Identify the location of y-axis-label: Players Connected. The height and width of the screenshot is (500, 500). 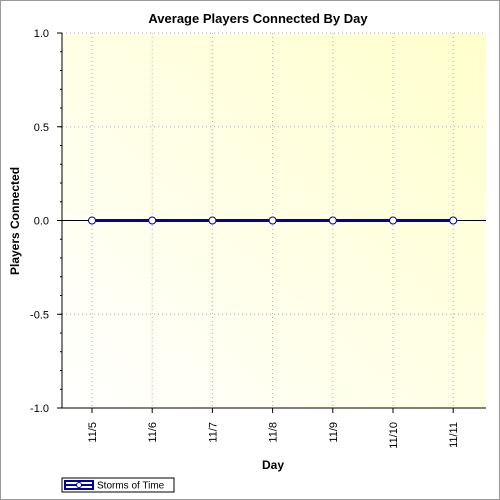
(15, 221).